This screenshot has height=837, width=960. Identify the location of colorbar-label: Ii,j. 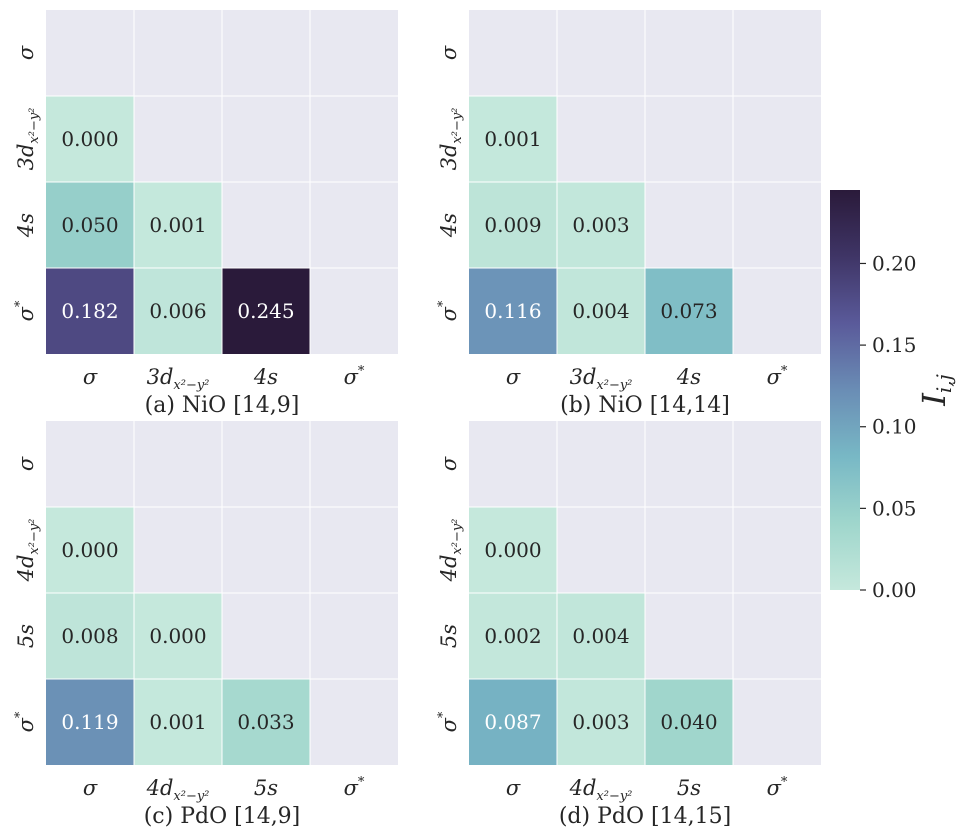
(935, 390).